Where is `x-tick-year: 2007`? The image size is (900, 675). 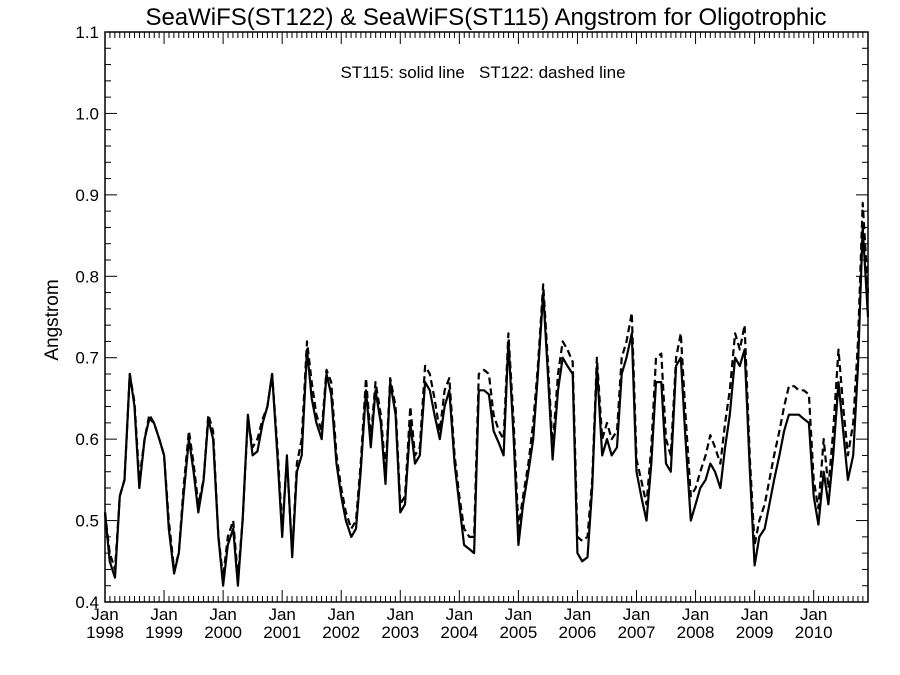 x-tick-year: 2007 is located at coordinates (637, 632).